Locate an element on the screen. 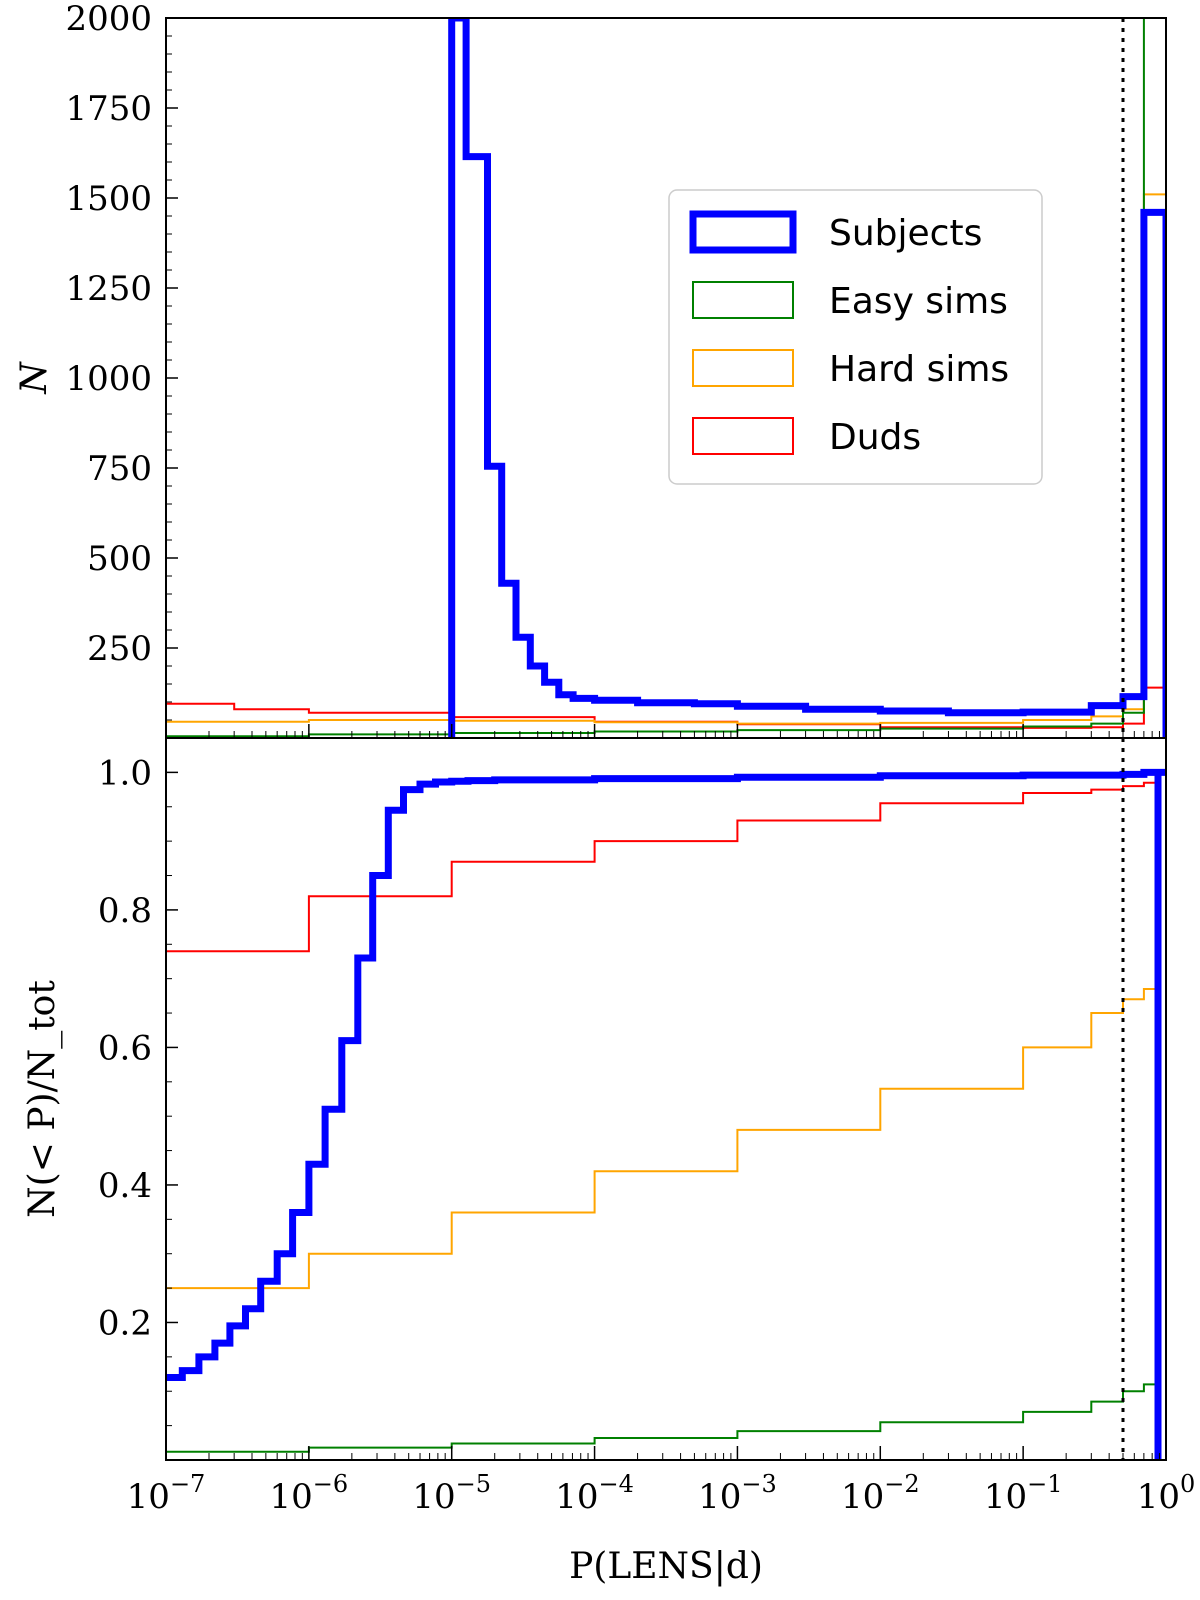 The image size is (1200, 1600). y-tick-label-bottom: 0.4 is located at coordinates (125, 1186).